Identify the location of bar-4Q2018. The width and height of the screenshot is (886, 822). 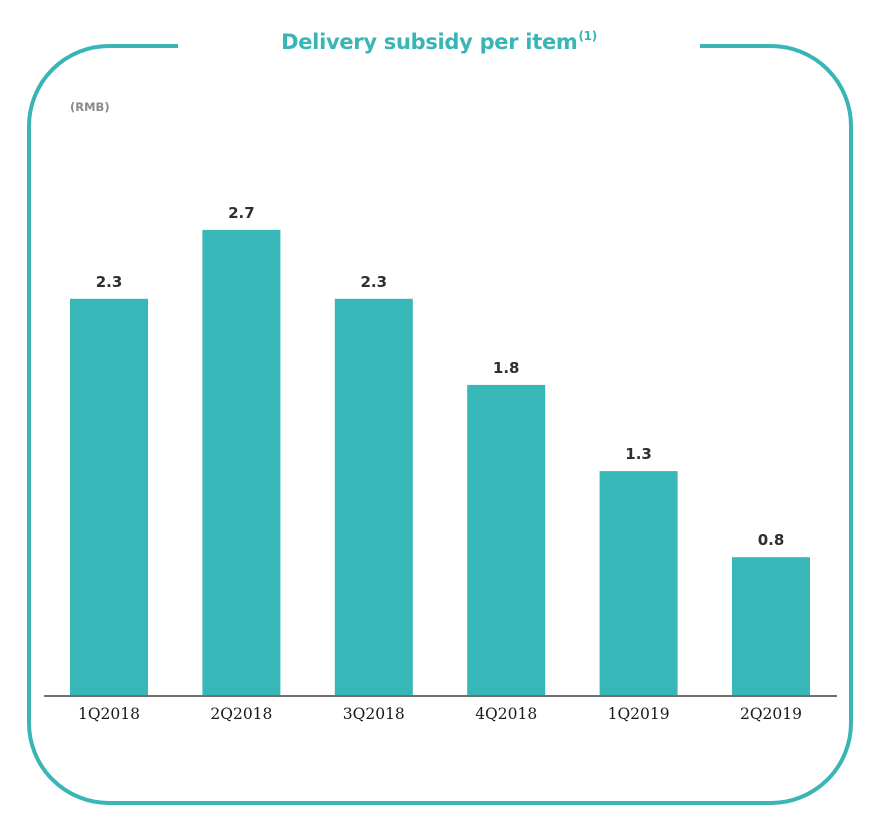
(506, 539).